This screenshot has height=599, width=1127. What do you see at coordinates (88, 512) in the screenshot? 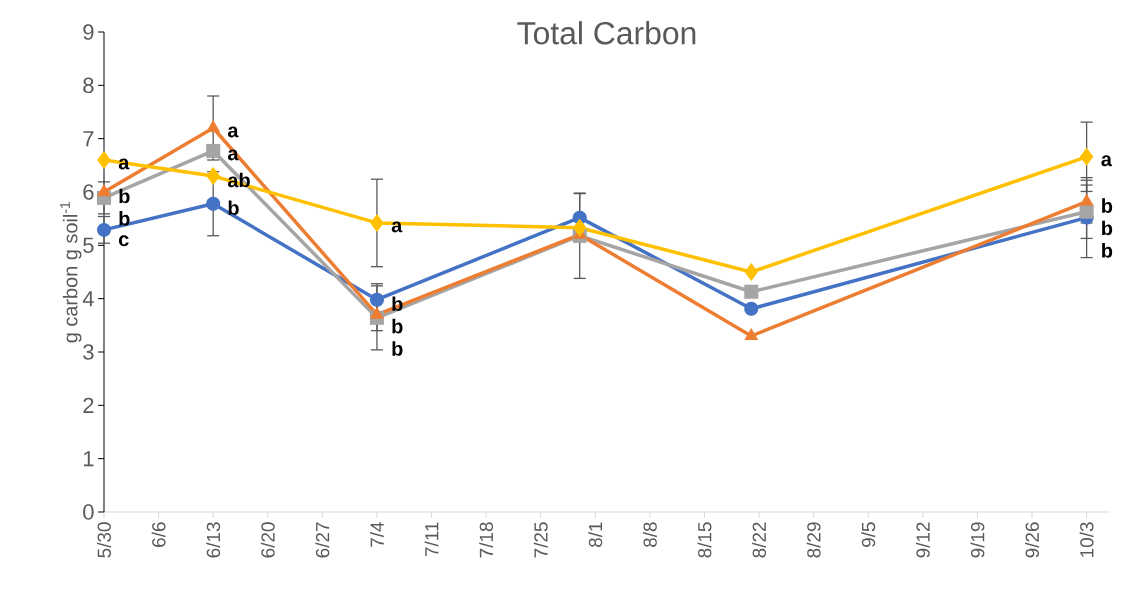
I see `y-tick-label: 0` at bounding box center [88, 512].